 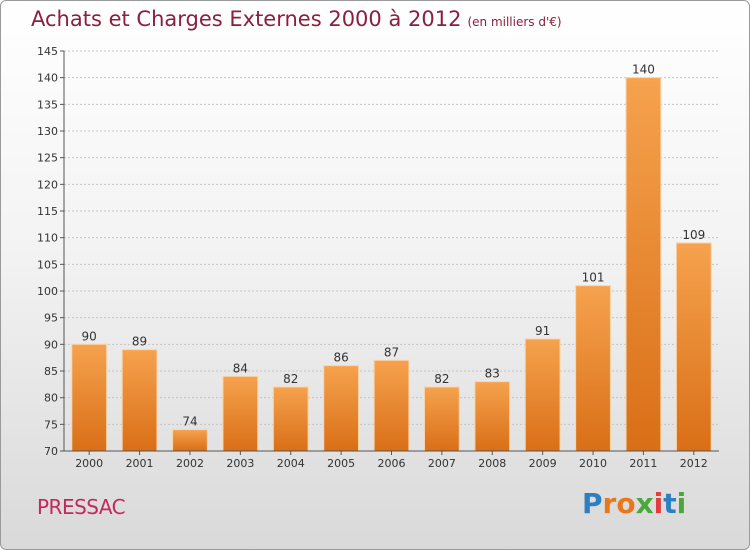 I want to click on x-tick-label: 2000, so click(x=89, y=463).